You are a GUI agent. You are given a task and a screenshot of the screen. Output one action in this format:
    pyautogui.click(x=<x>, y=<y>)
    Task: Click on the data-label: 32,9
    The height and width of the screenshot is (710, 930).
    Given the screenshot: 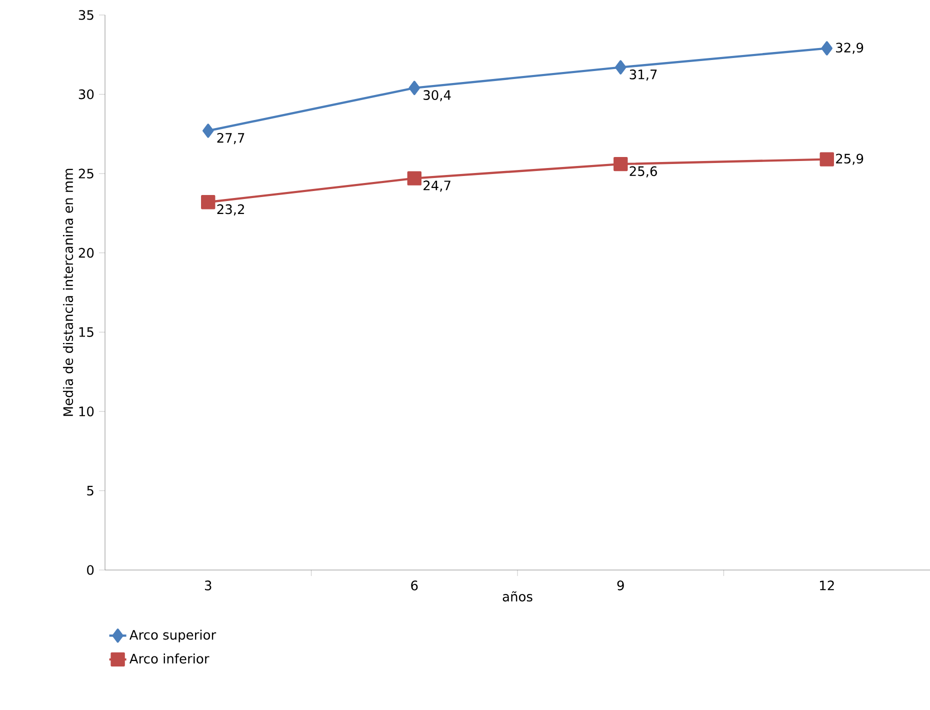 What is the action you would take?
    pyautogui.click(x=850, y=48)
    